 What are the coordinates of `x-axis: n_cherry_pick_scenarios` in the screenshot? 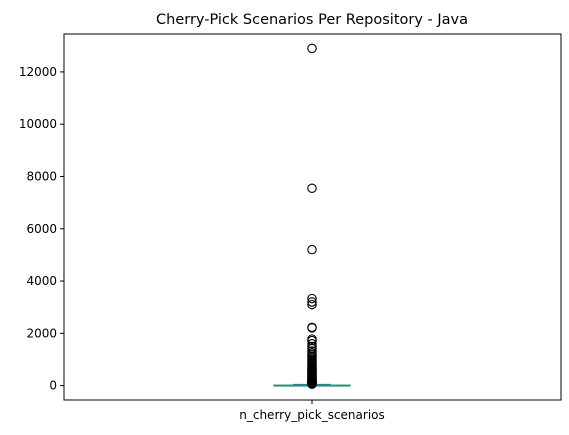 It's located at (312, 411).